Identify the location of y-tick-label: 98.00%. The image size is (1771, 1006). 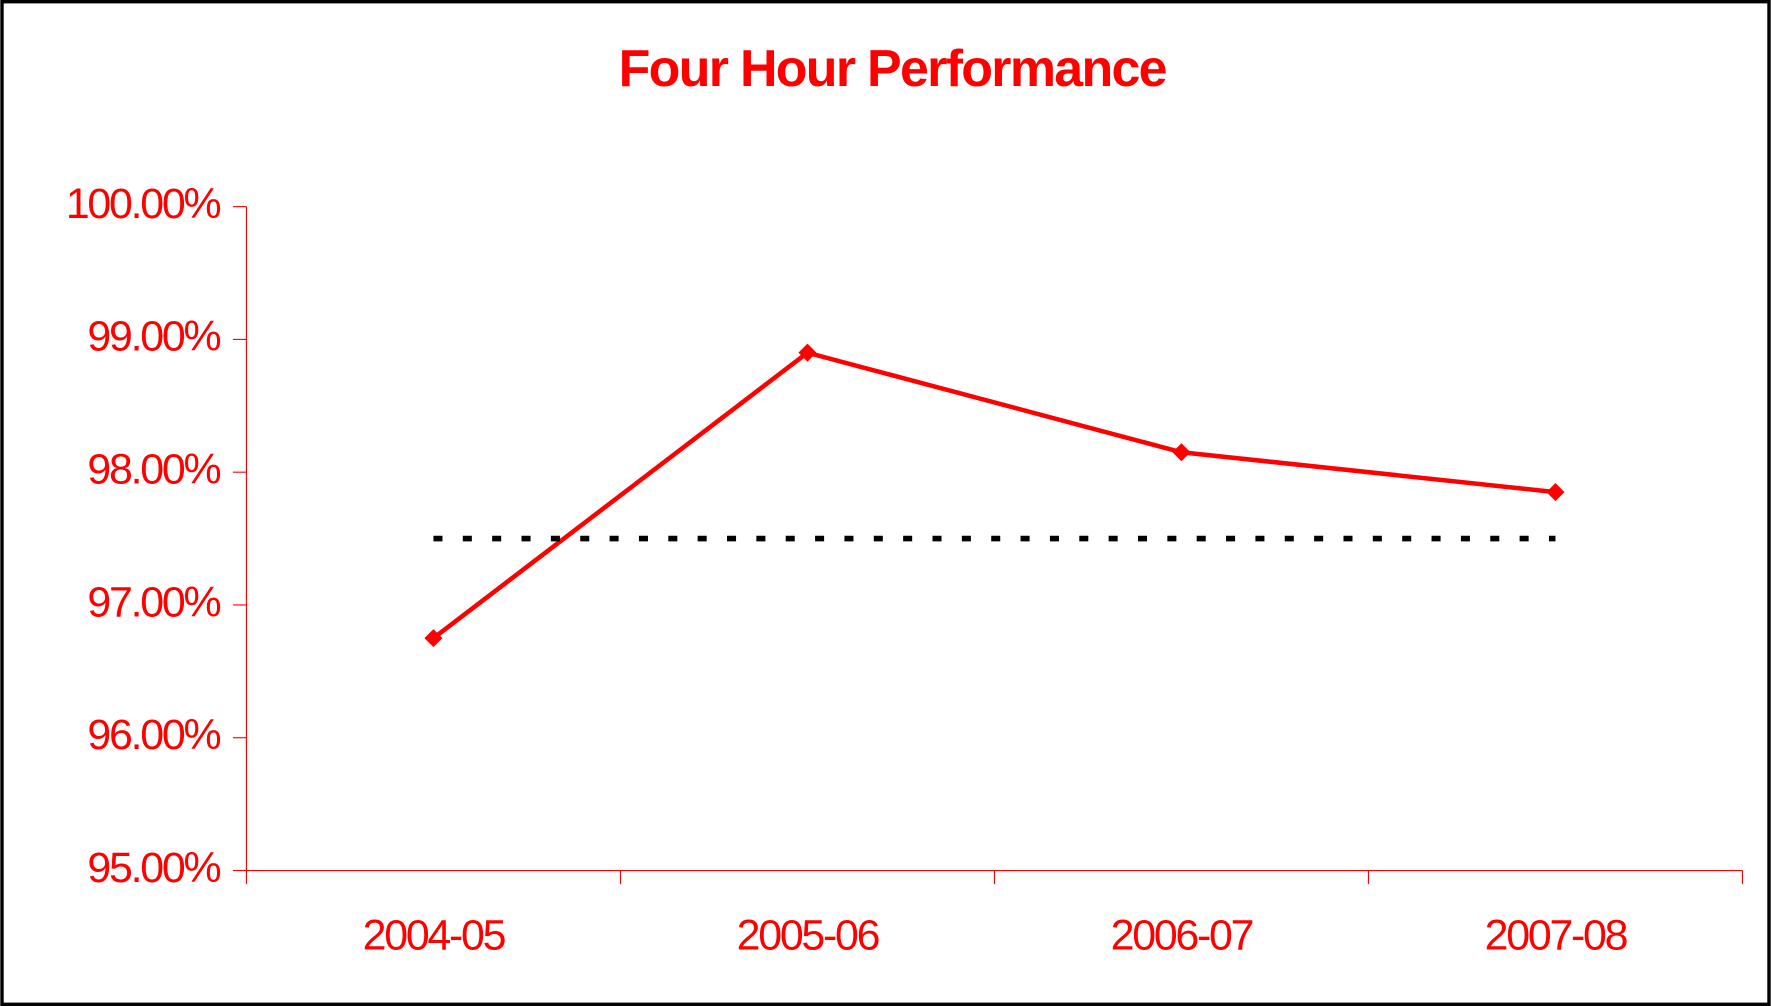
(153, 470).